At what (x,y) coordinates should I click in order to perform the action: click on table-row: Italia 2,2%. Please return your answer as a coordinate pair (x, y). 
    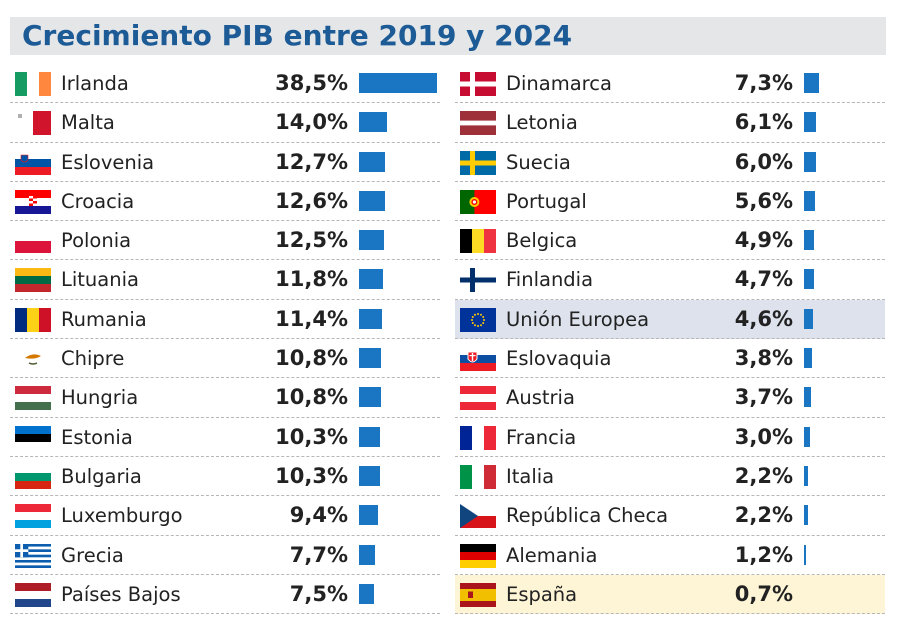
    Looking at the image, I should click on (670, 477).